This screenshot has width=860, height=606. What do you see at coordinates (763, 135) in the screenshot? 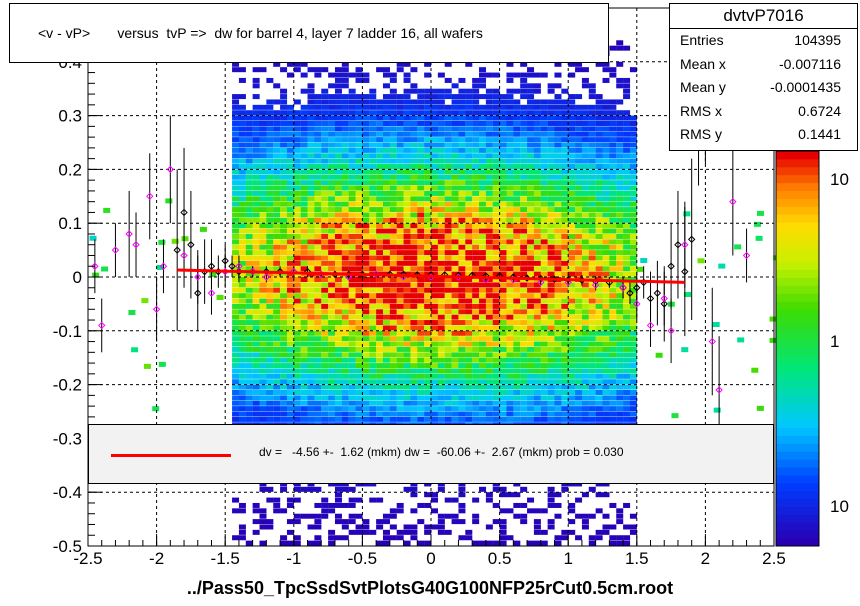
I see `stats-row-rms-y: RMS y 0.1441` at bounding box center [763, 135].